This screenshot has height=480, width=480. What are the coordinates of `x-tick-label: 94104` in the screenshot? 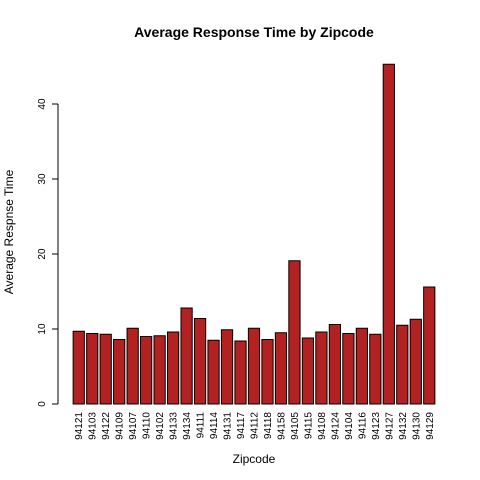 It's located at (349, 426).